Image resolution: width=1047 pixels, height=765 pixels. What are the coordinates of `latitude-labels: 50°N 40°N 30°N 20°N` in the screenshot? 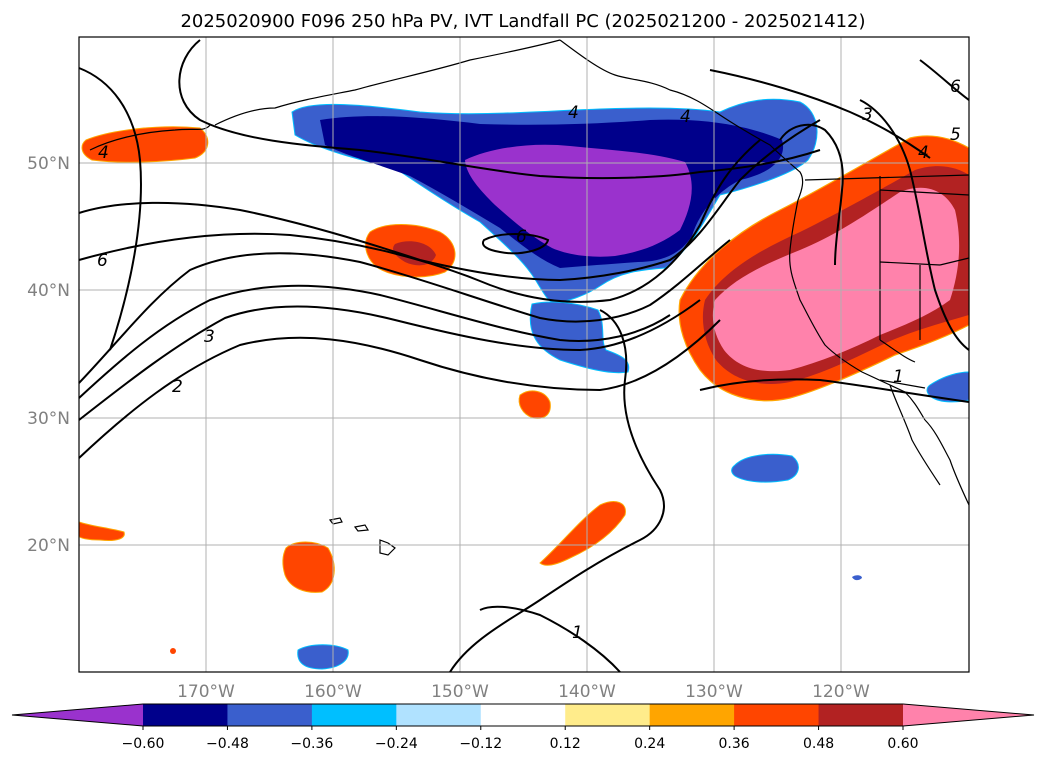 It's located at (48, 355).